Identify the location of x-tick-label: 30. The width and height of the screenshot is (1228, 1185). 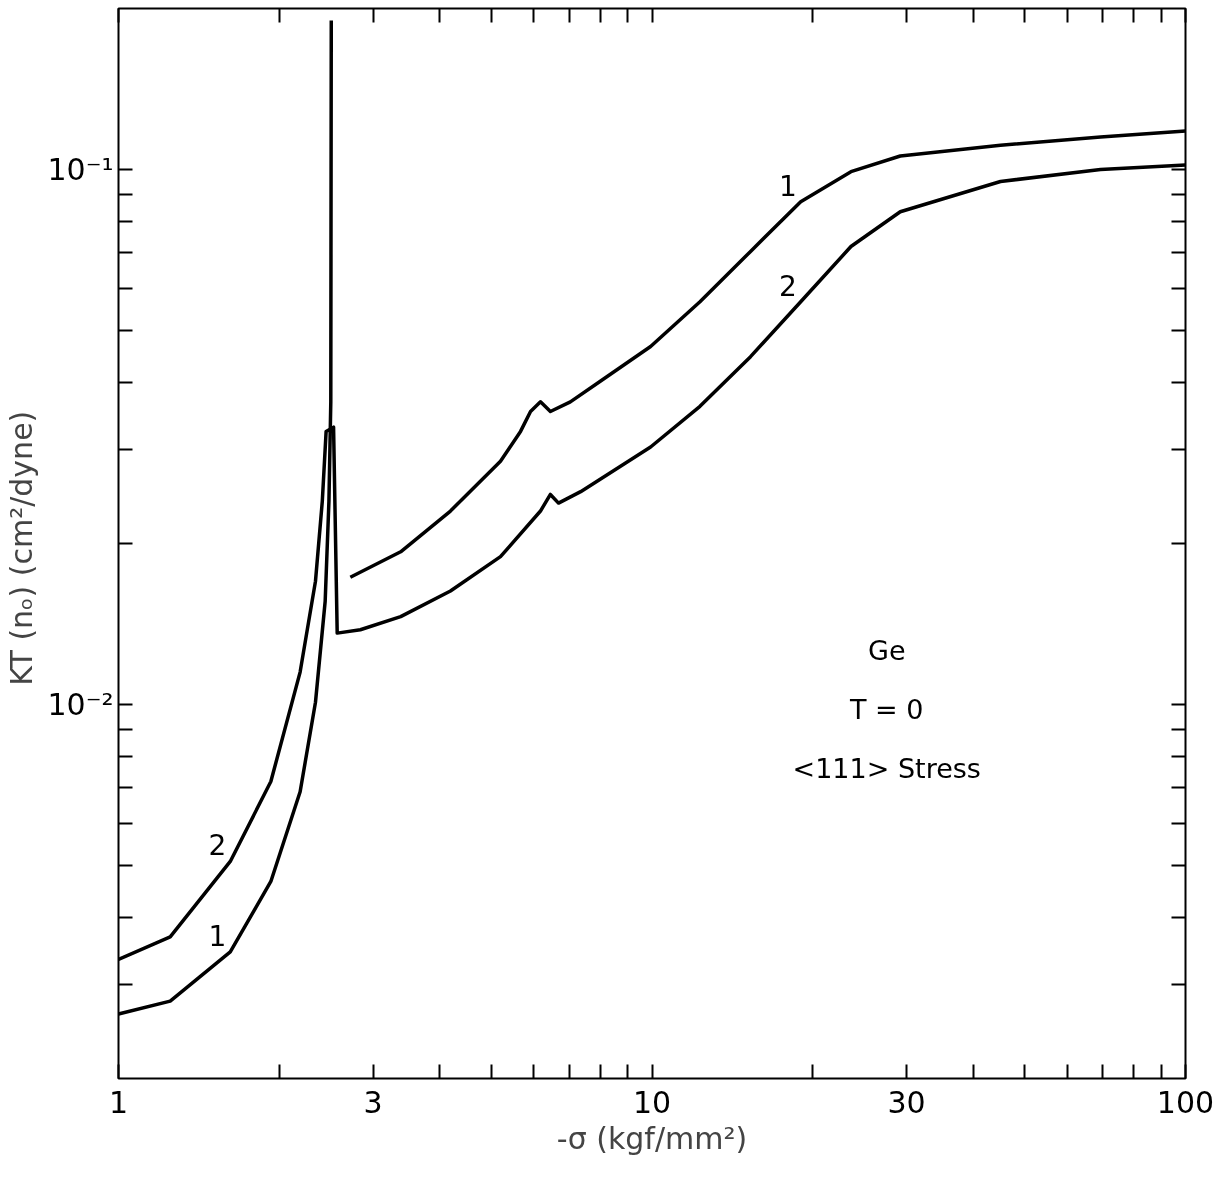
(906, 1102).